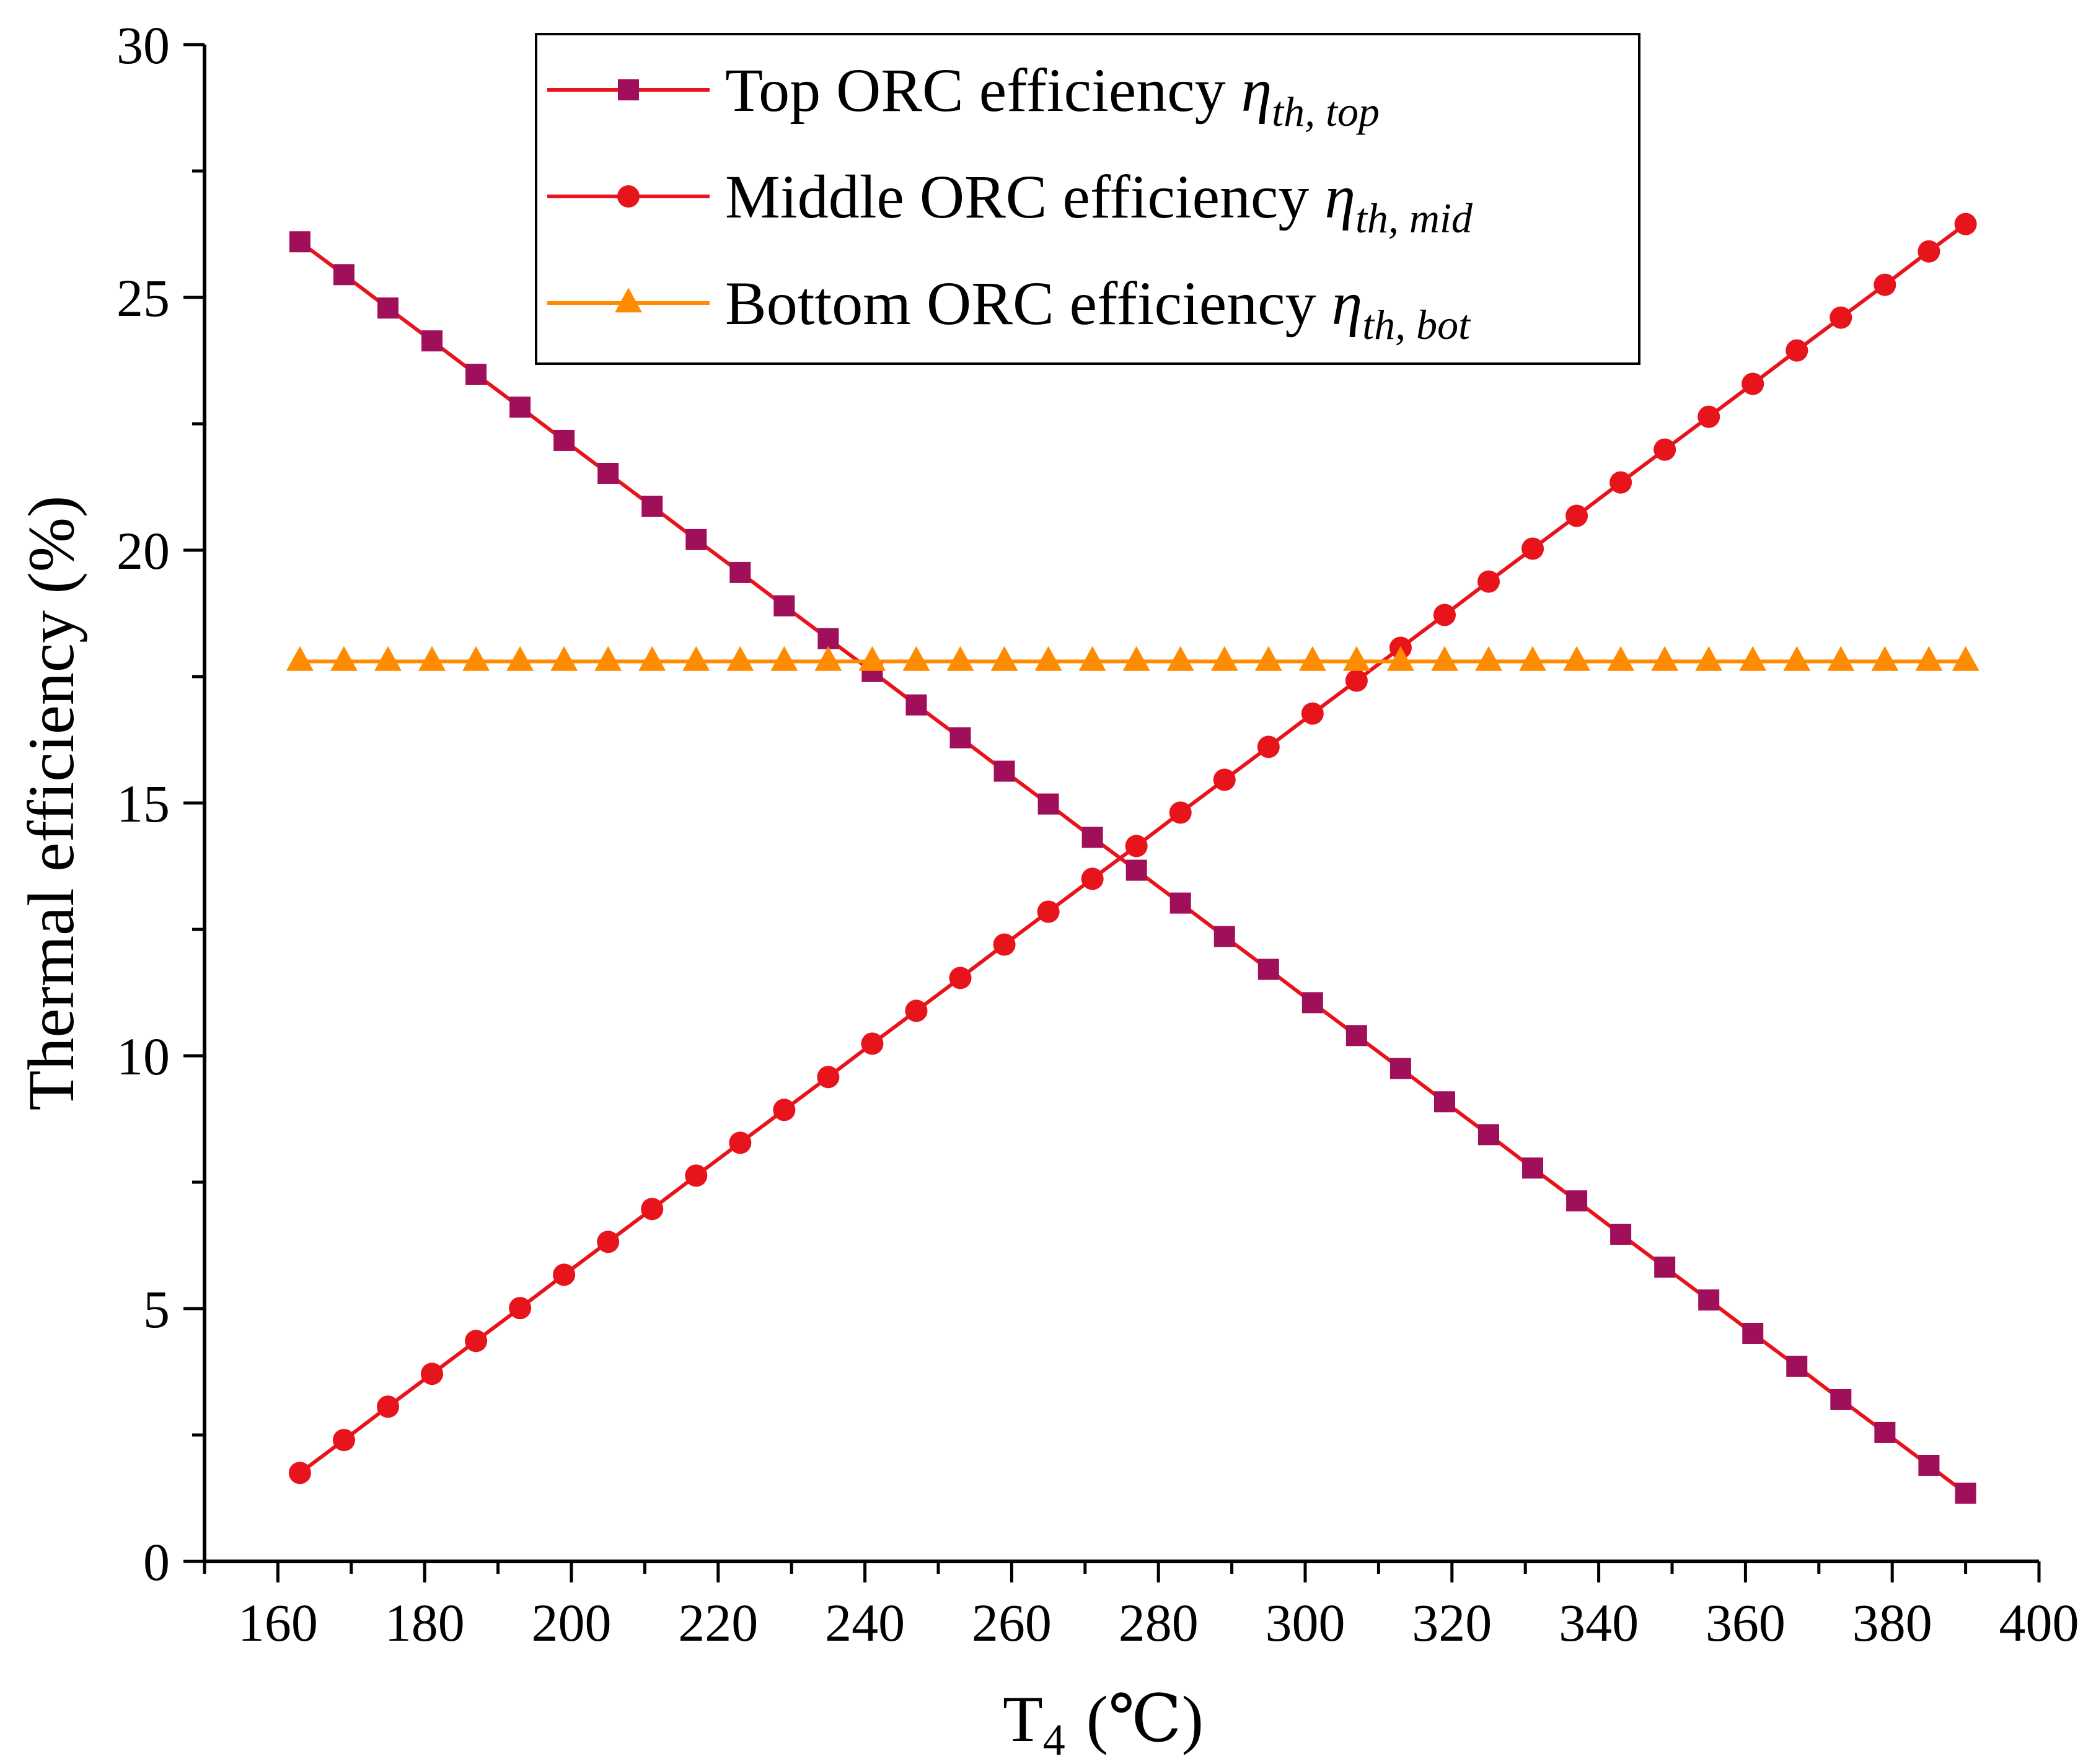 This screenshot has height=1764, width=2096. I want to click on y-tick-label: 25, so click(143, 298).